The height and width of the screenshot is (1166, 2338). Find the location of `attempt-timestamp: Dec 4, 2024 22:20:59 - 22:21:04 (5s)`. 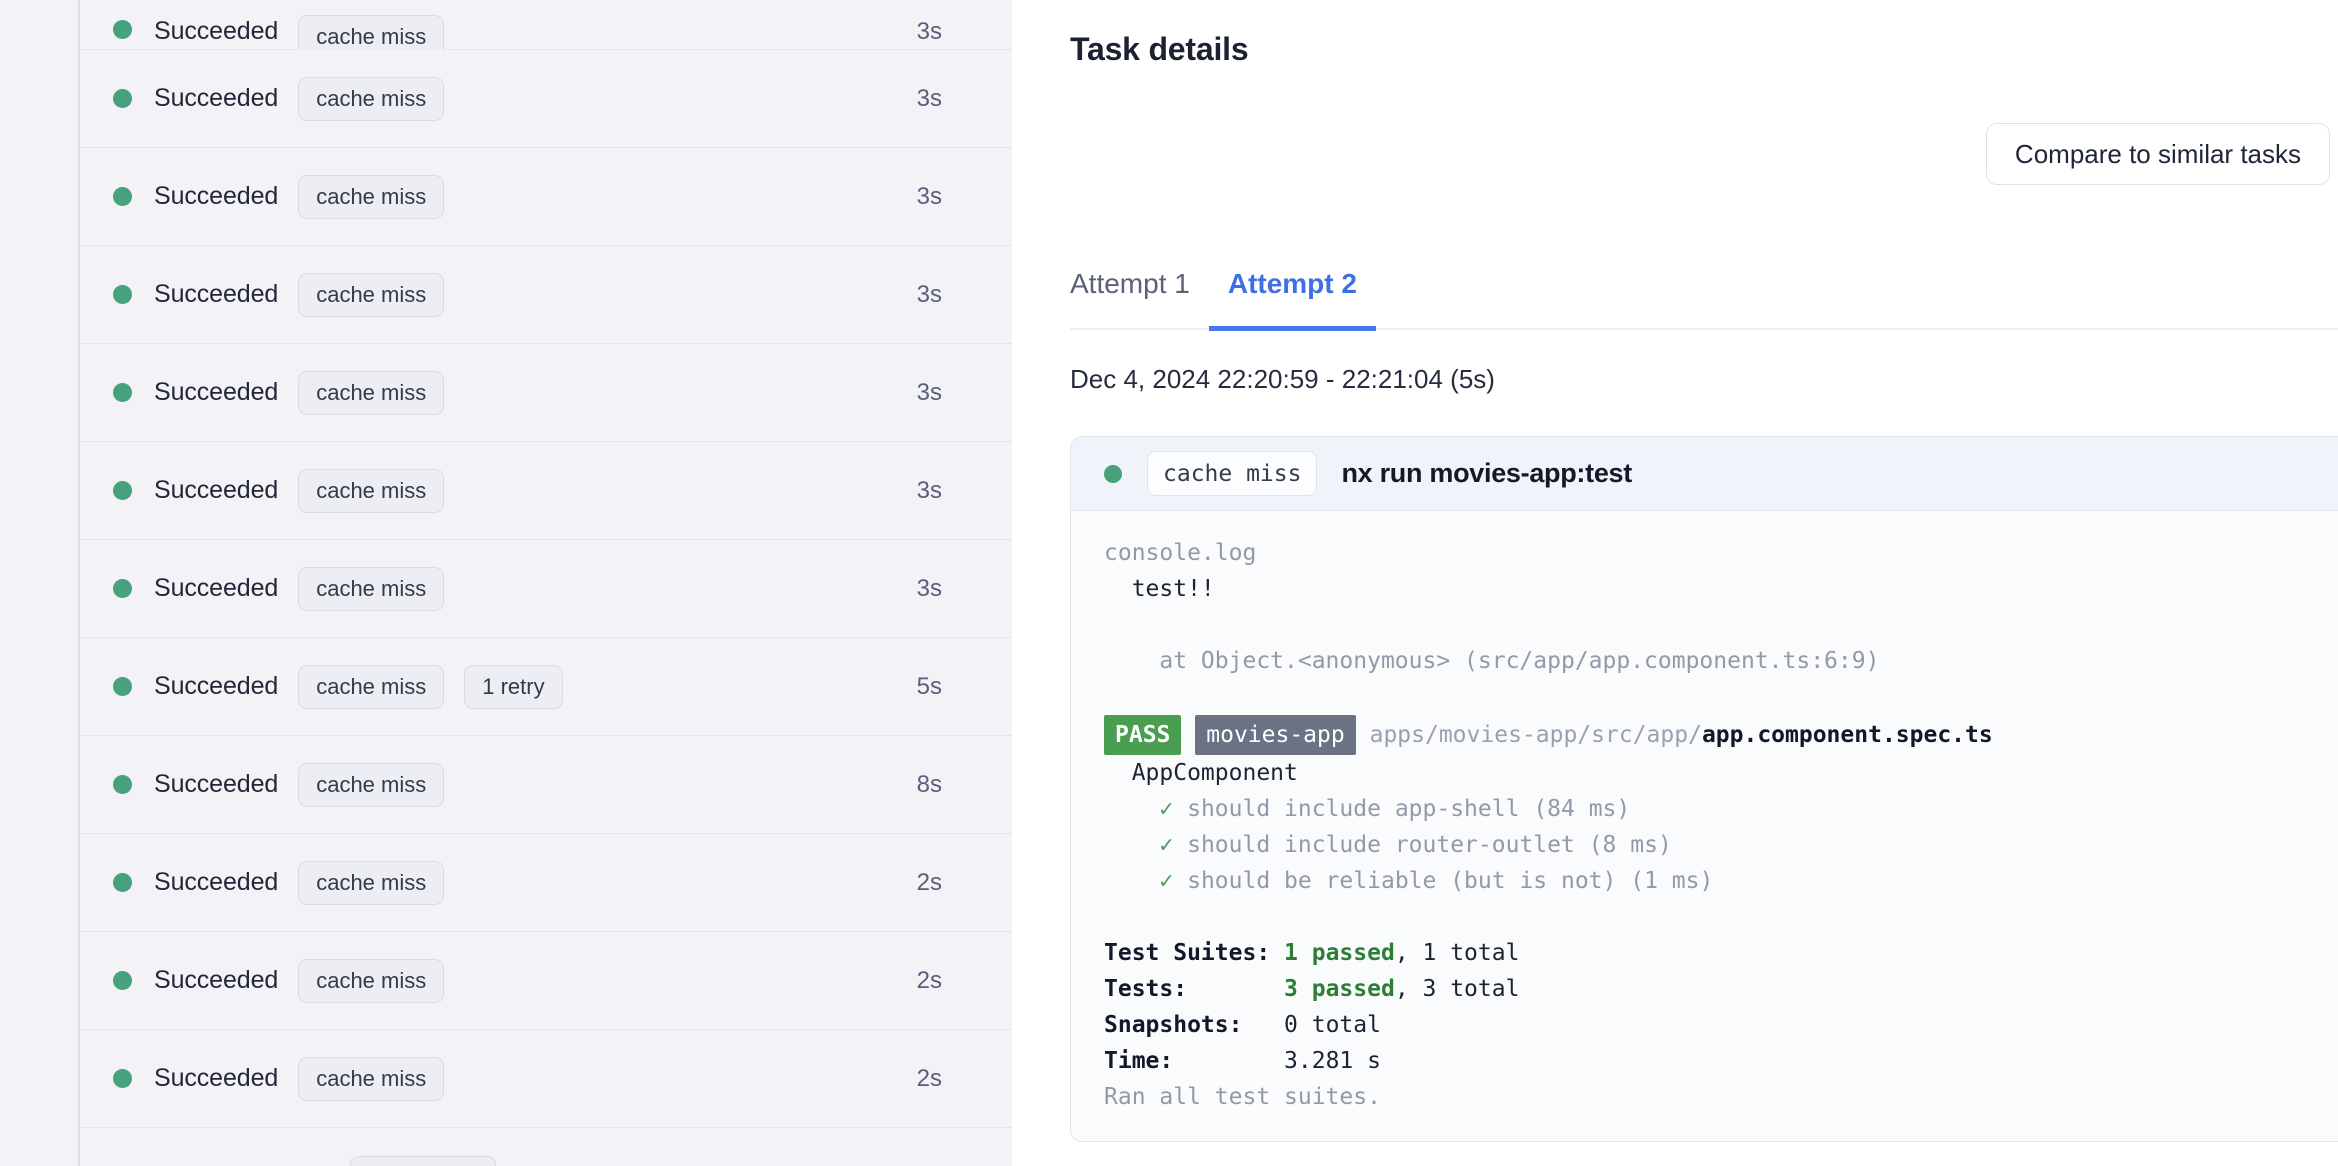

attempt-timestamp: Dec 4, 2024 22:20:59 - 22:21:04 (5s) is located at coordinates (1282, 379).